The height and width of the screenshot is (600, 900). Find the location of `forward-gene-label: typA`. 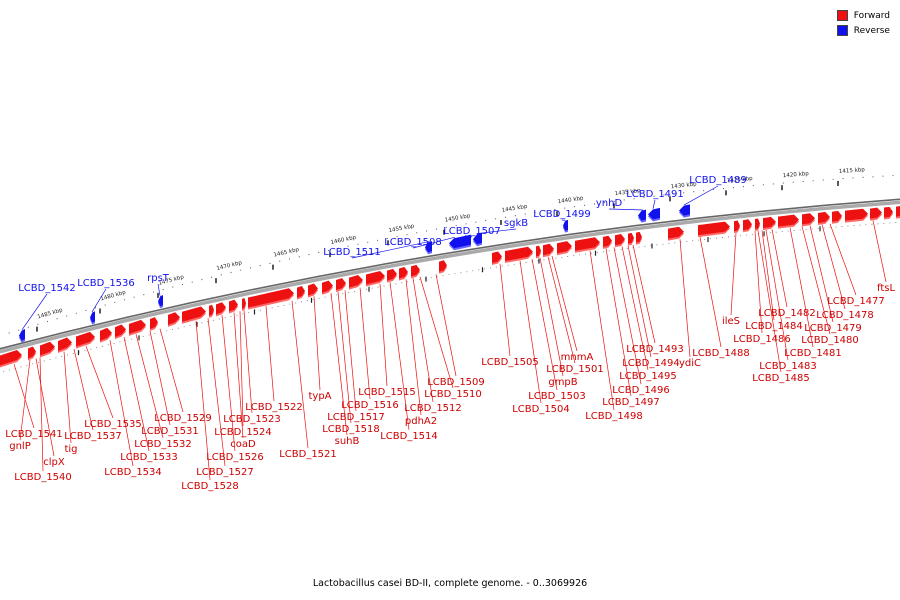

forward-gene-label: typA is located at coordinates (319, 396).